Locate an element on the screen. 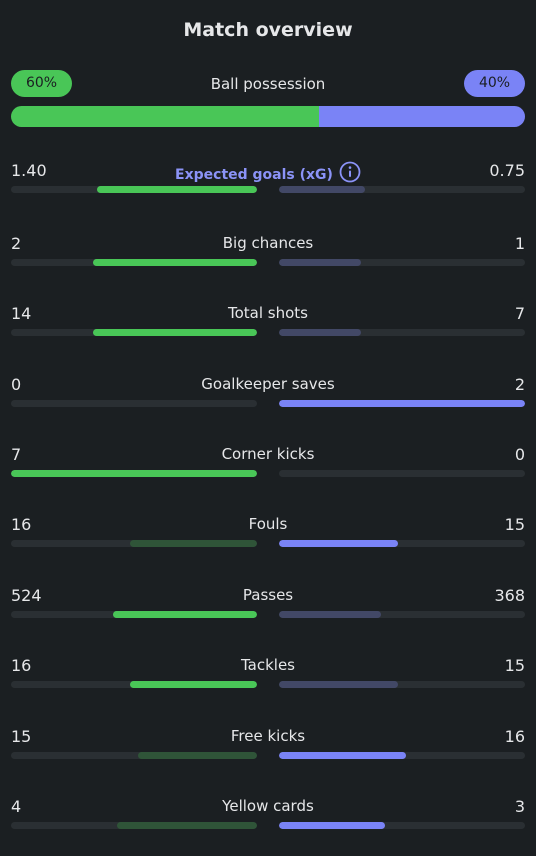 This screenshot has width=536, height=856. away-value: 7 is located at coordinates (519, 313).